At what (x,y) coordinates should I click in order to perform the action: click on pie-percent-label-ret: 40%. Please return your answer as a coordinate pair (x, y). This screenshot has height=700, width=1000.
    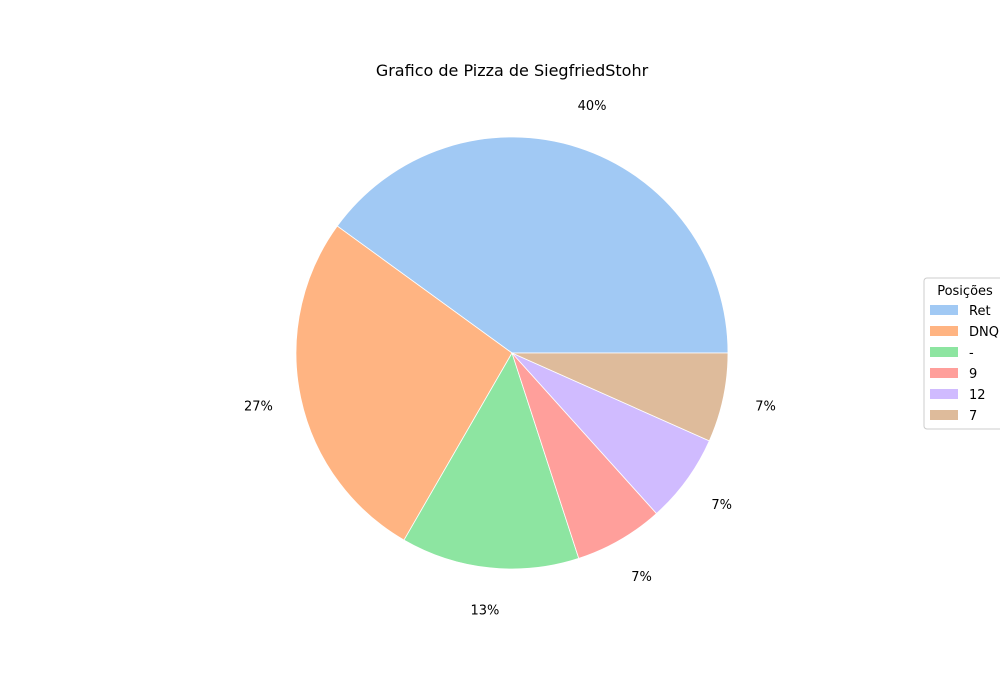
    Looking at the image, I should click on (592, 106).